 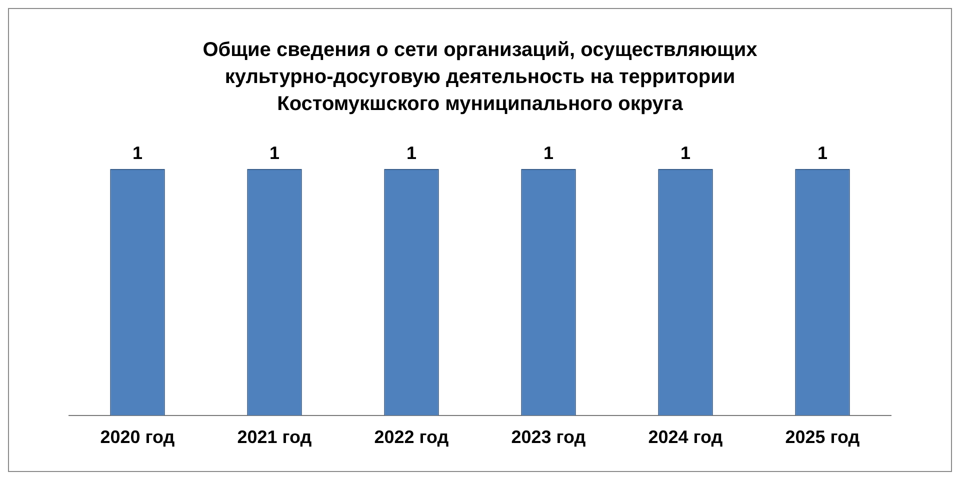 I want to click on x-tick-label: 2021 год, so click(x=274, y=437).